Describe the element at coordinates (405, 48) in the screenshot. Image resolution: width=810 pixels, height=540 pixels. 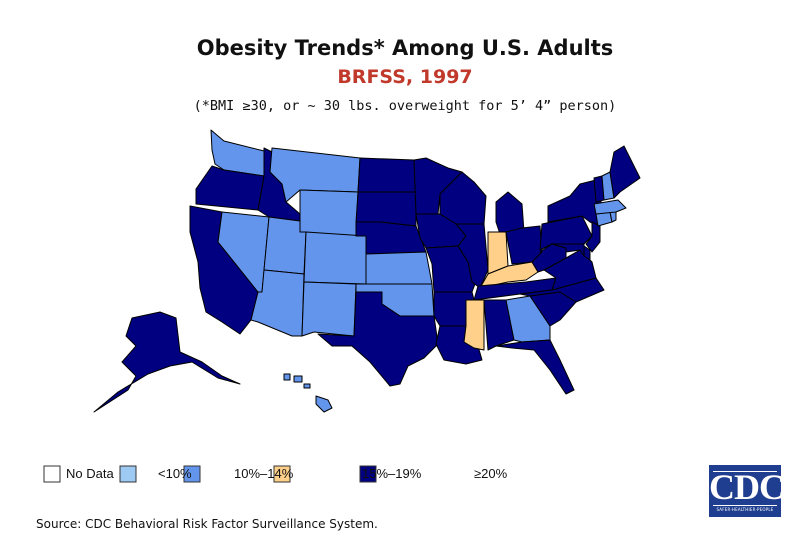
I see `map-title: Obesity Trends* Among U.S. Adults` at that location.